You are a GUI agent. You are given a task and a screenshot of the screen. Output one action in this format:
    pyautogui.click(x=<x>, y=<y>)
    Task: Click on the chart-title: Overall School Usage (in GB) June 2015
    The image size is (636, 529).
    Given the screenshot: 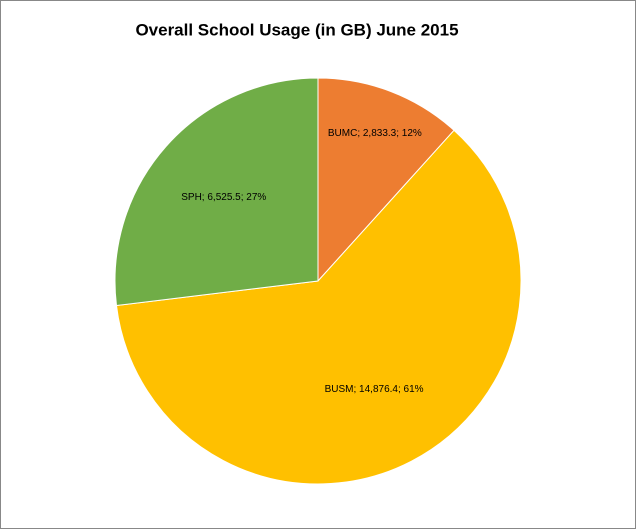 What is the action you would take?
    pyautogui.click(x=296, y=29)
    